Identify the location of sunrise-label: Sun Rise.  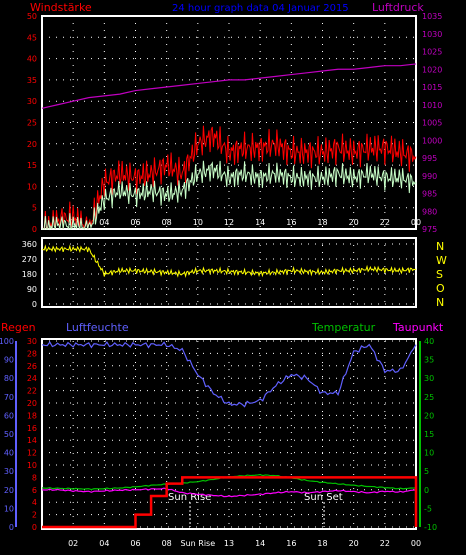
(189, 497).